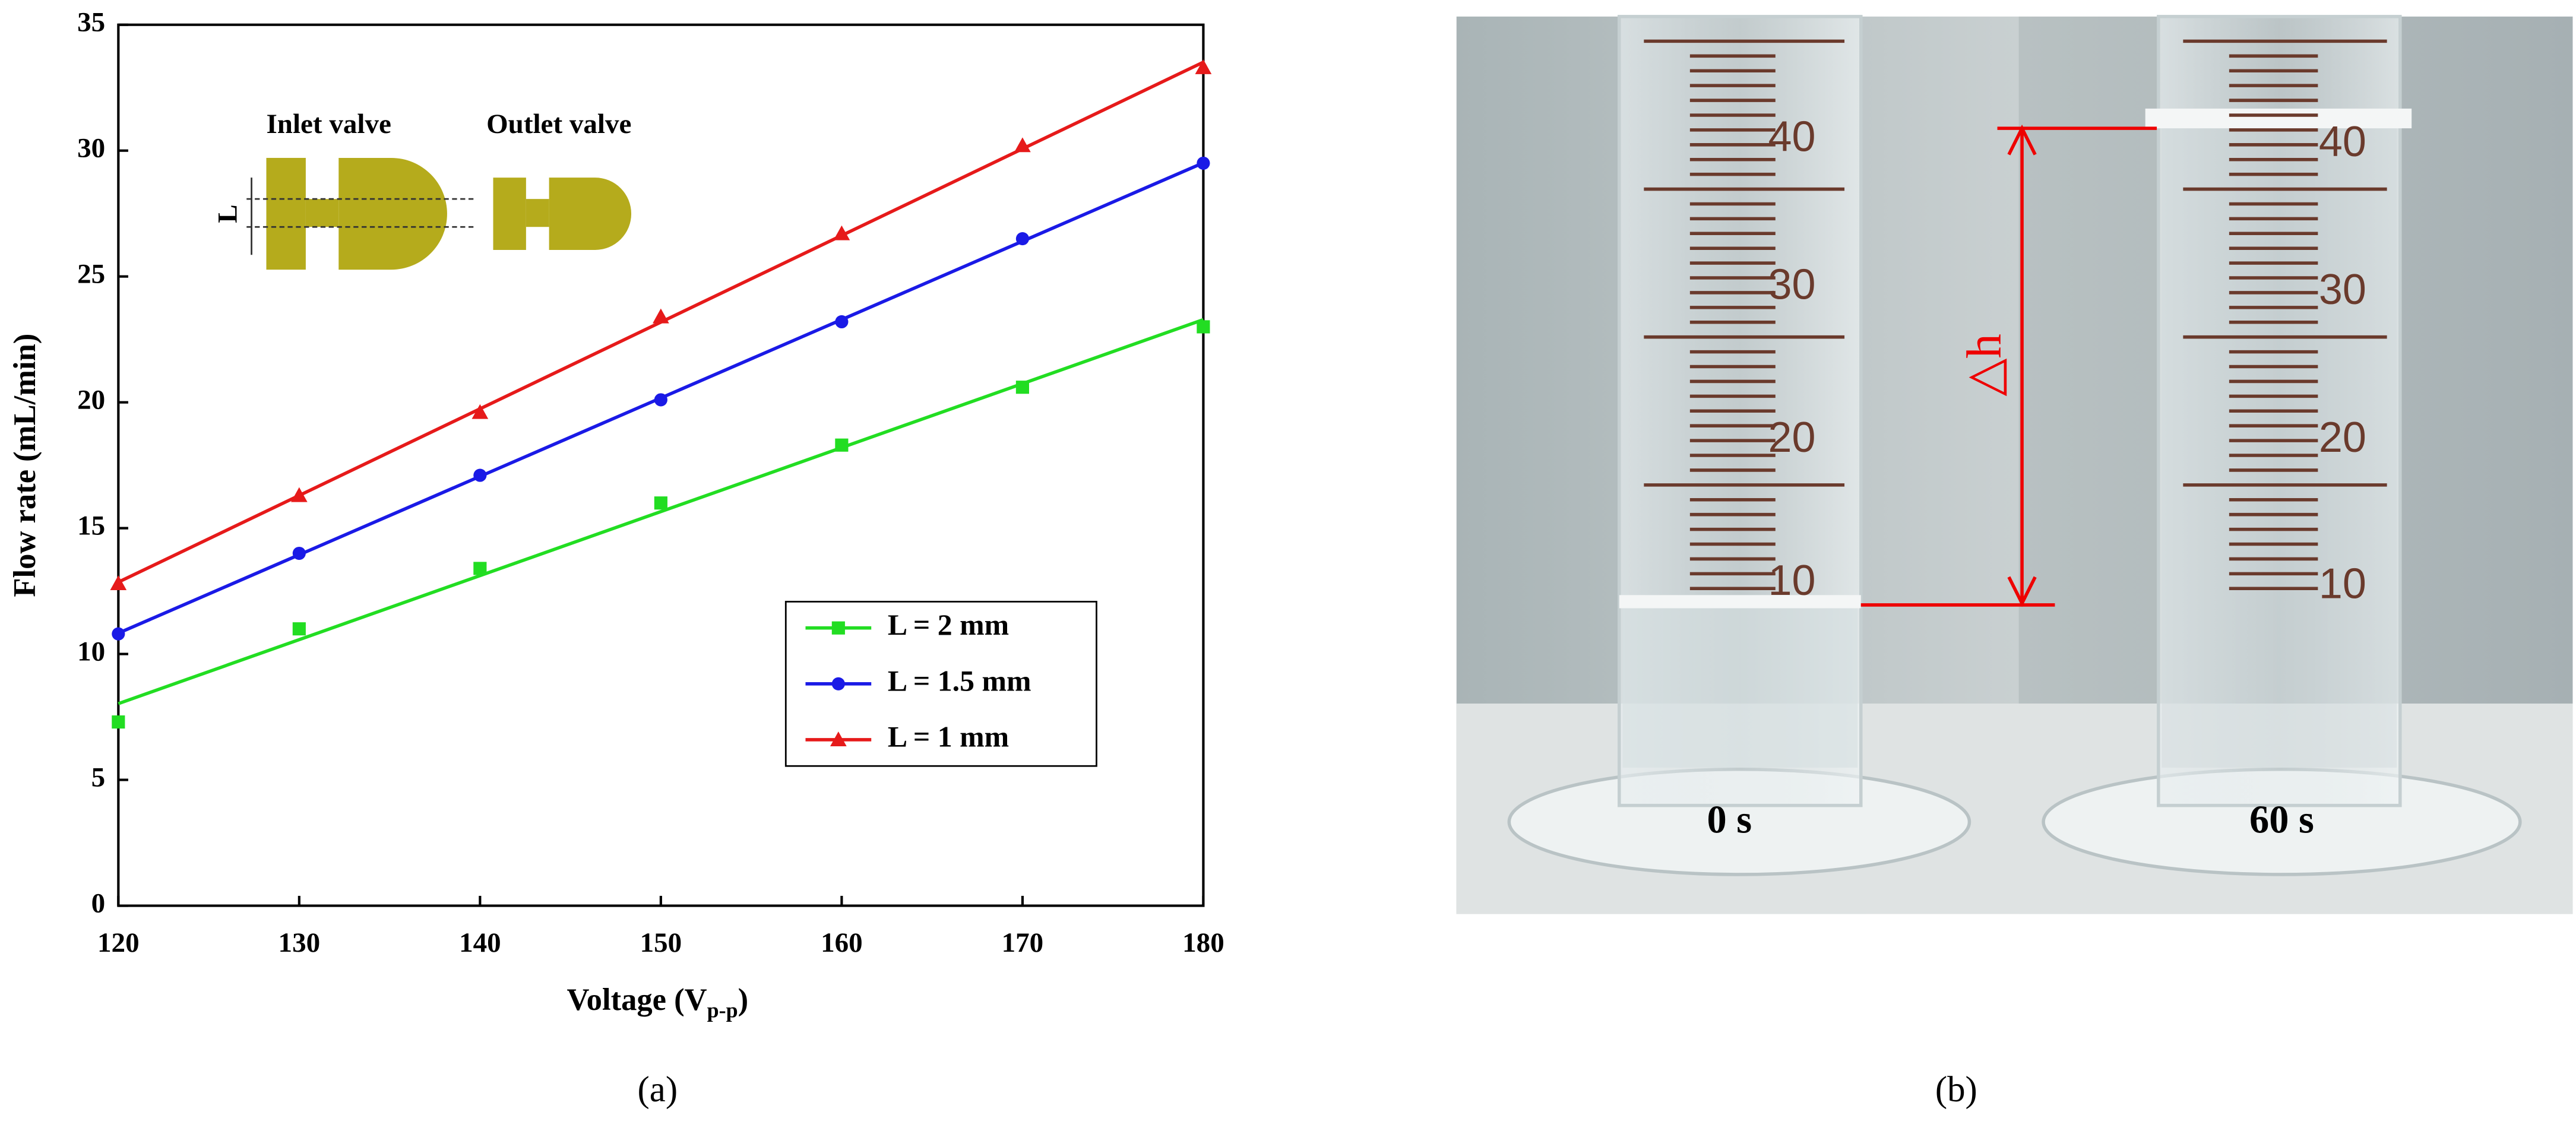  Describe the element at coordinates (2281, 819) in the screenshot. I see `time-label: 60 s` at that location.